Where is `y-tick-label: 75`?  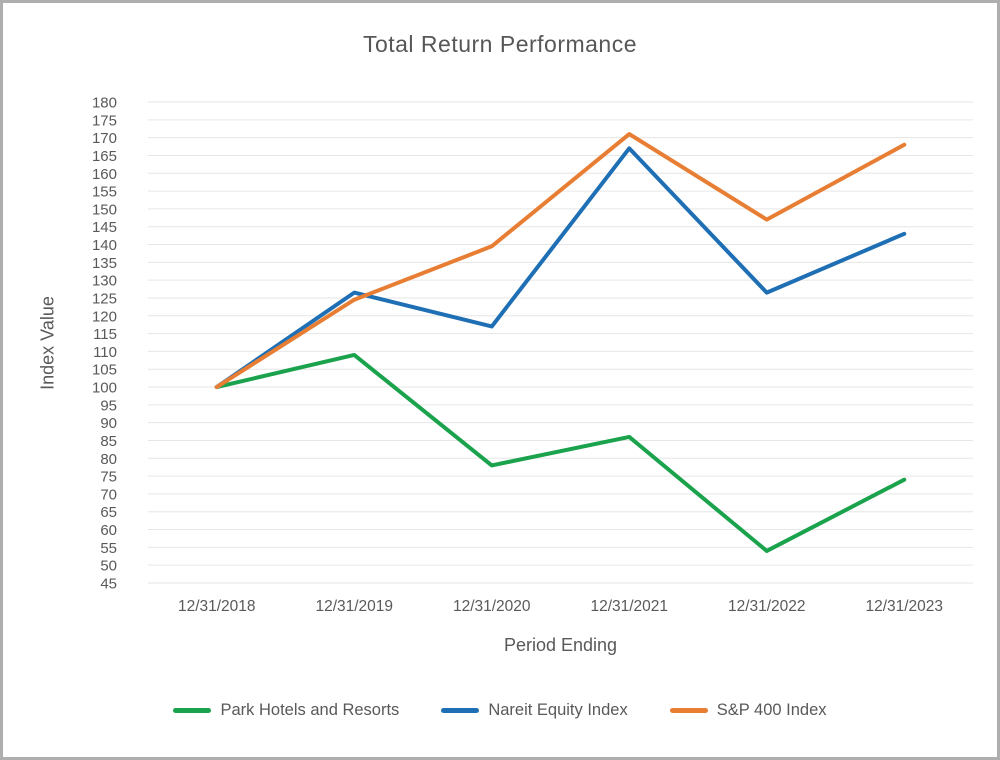 y-tick-label: 75 is located at coordinates (108, 477).